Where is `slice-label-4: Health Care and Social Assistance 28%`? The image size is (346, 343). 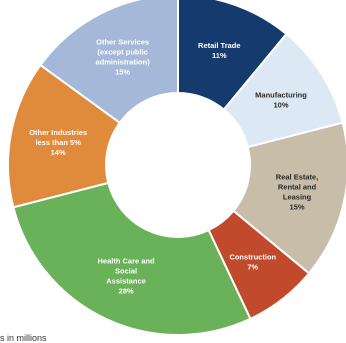
slice-label-4: Health Care and Social Assistance 28% is located at coordinates (127, 275).